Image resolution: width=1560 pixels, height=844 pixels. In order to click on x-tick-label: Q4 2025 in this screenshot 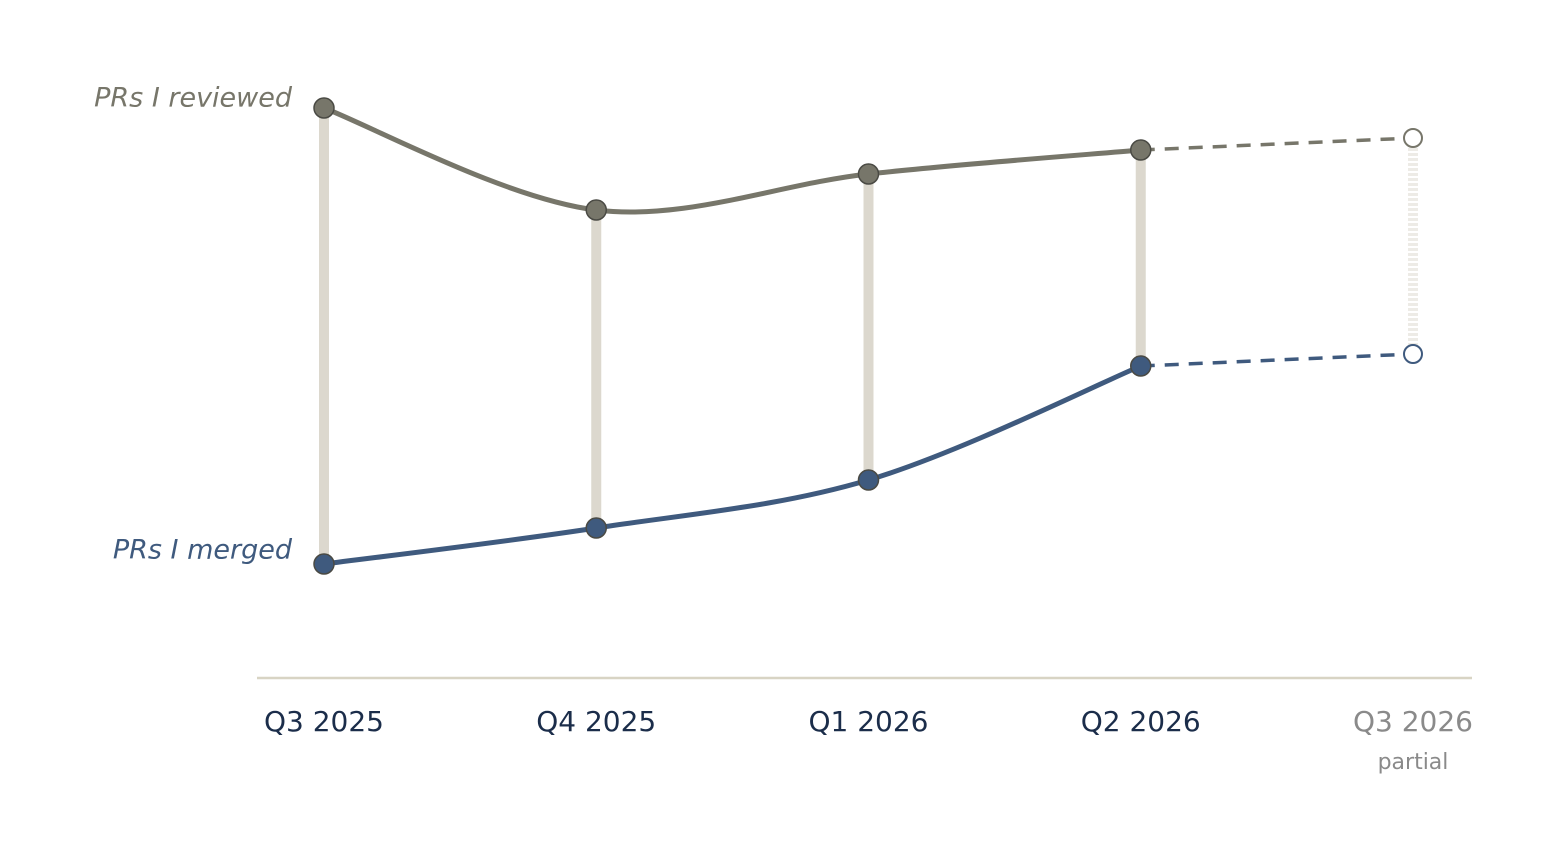, I will do `click(596, 721)`.